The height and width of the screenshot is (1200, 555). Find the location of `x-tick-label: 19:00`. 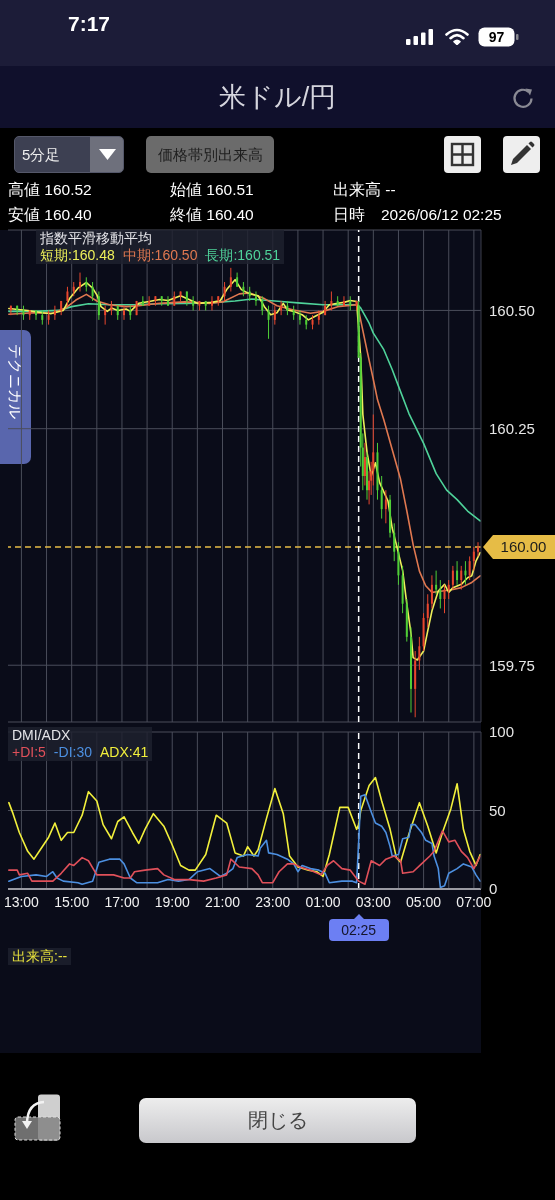

x-tick-label: 19:00 is located at coordinates (172, 901).